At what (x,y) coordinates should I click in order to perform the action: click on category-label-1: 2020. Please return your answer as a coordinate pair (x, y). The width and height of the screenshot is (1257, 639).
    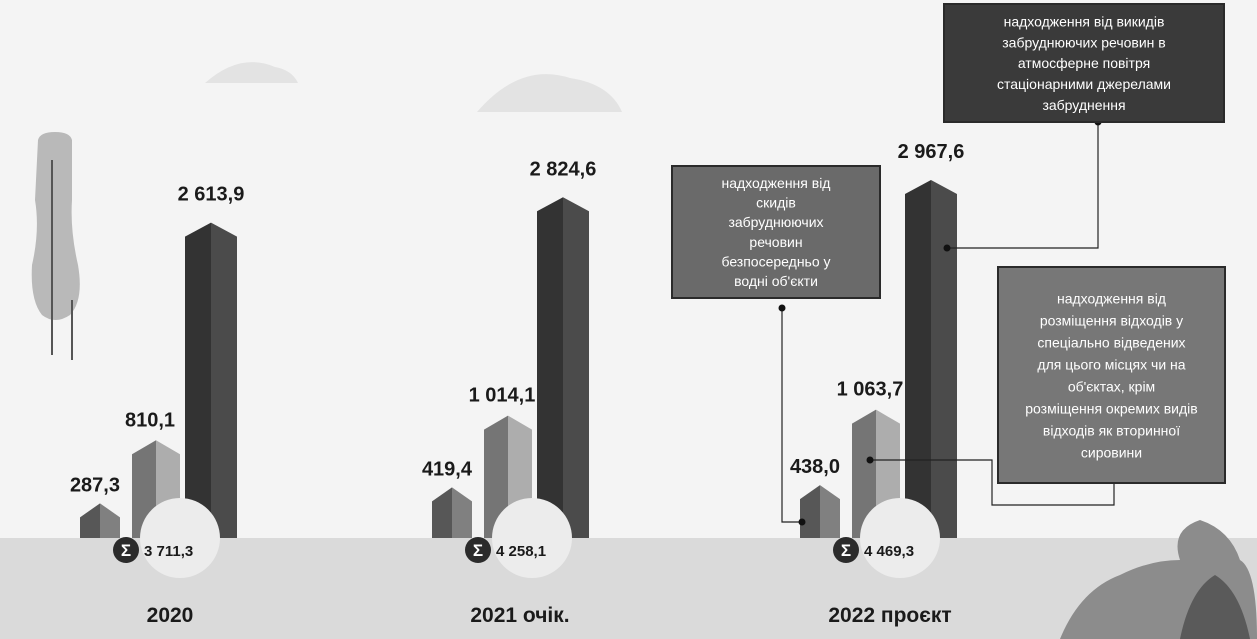
    Looking at the image, I should click on (170, 615).